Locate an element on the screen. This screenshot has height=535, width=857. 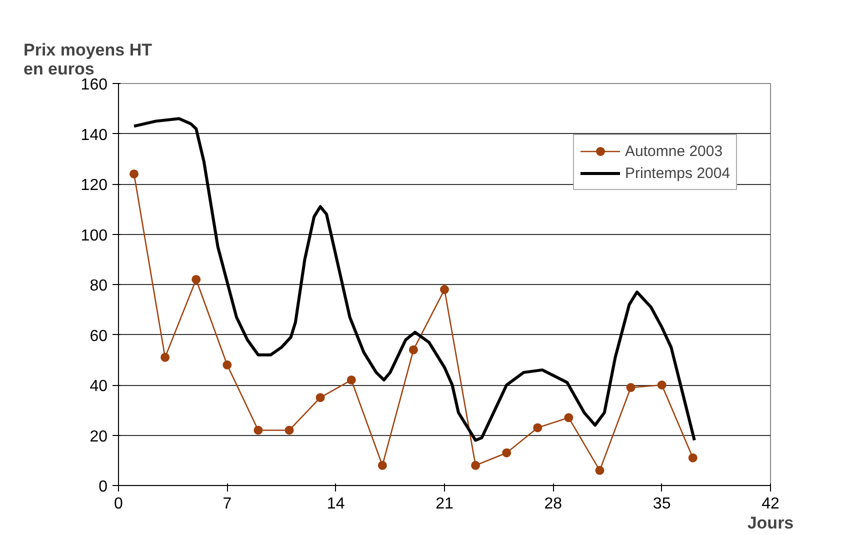
y-tick-label: 120 is located at coordinates (94, 185).